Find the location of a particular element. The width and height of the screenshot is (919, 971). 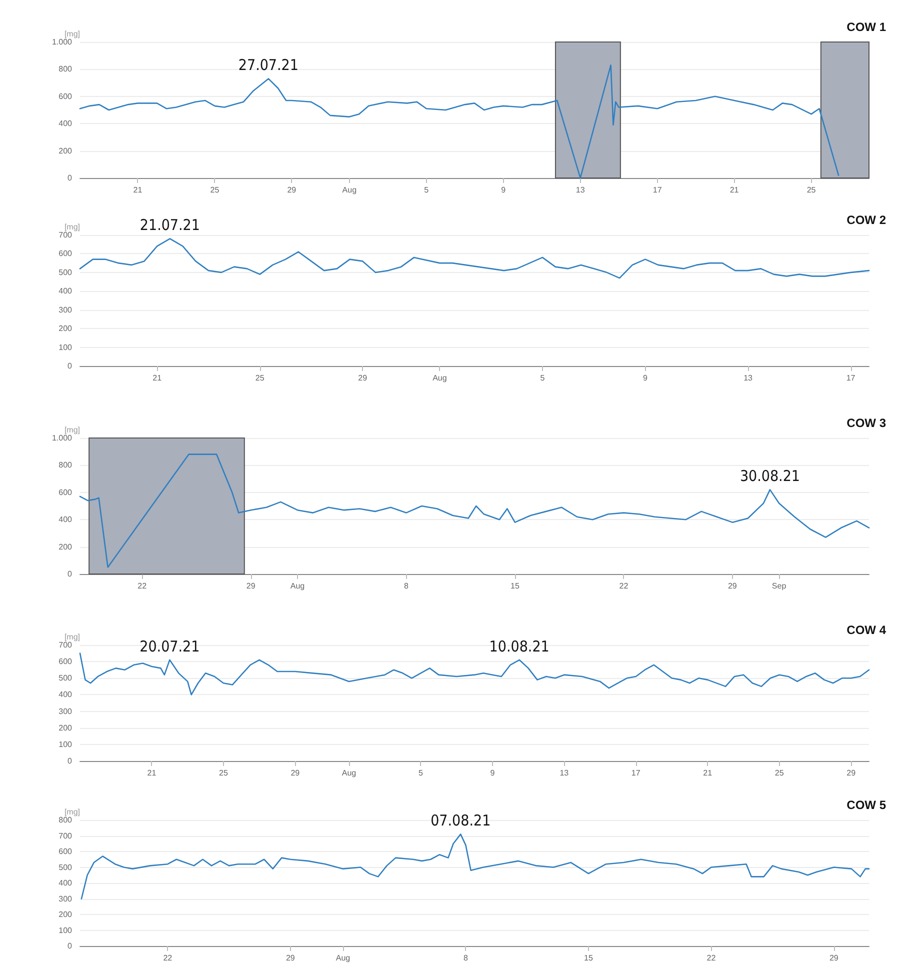

annotation: 10.08.21 is located at coordinates (519, 646).